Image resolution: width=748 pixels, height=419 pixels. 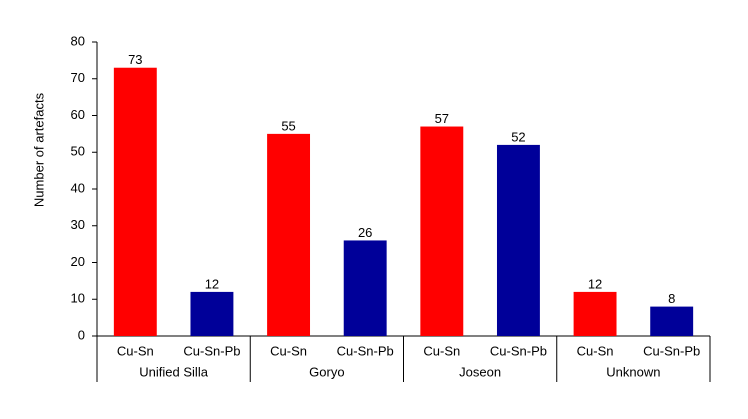 I want to click on y-tick-label: 20, so click(x=78, y=261).